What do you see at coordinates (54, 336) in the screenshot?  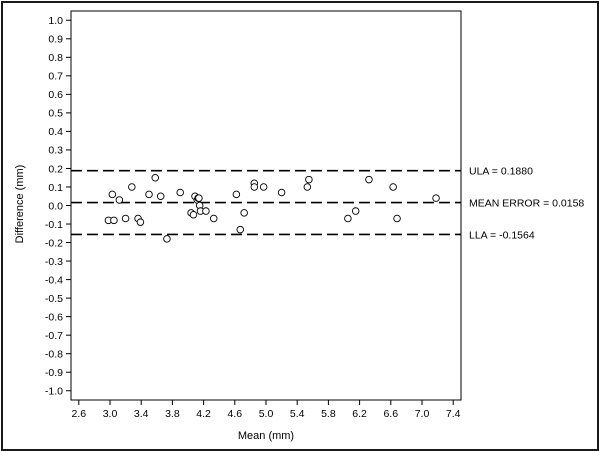 I see `y-tick-label: -0.7` at bounding box center [54, 336].